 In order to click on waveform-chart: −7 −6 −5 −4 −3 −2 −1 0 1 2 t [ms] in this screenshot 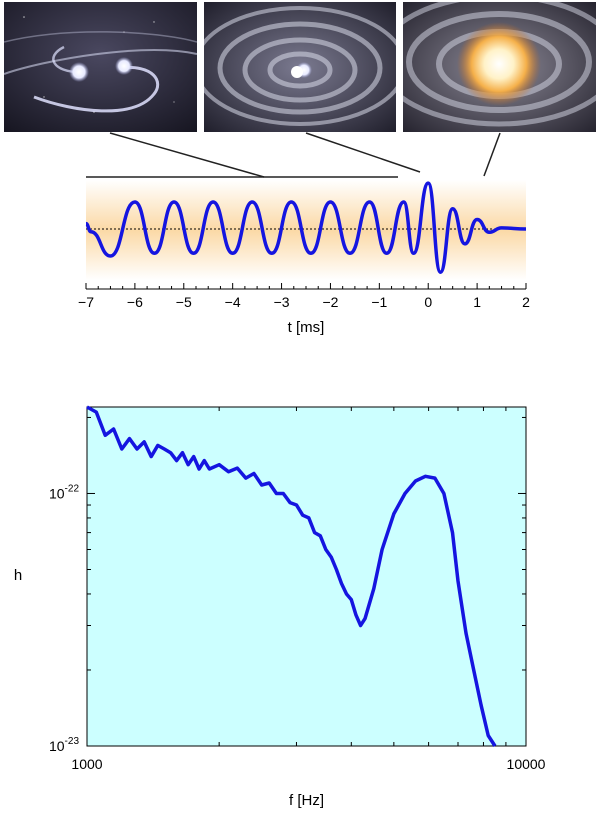, I will do `click(304, 258)`.